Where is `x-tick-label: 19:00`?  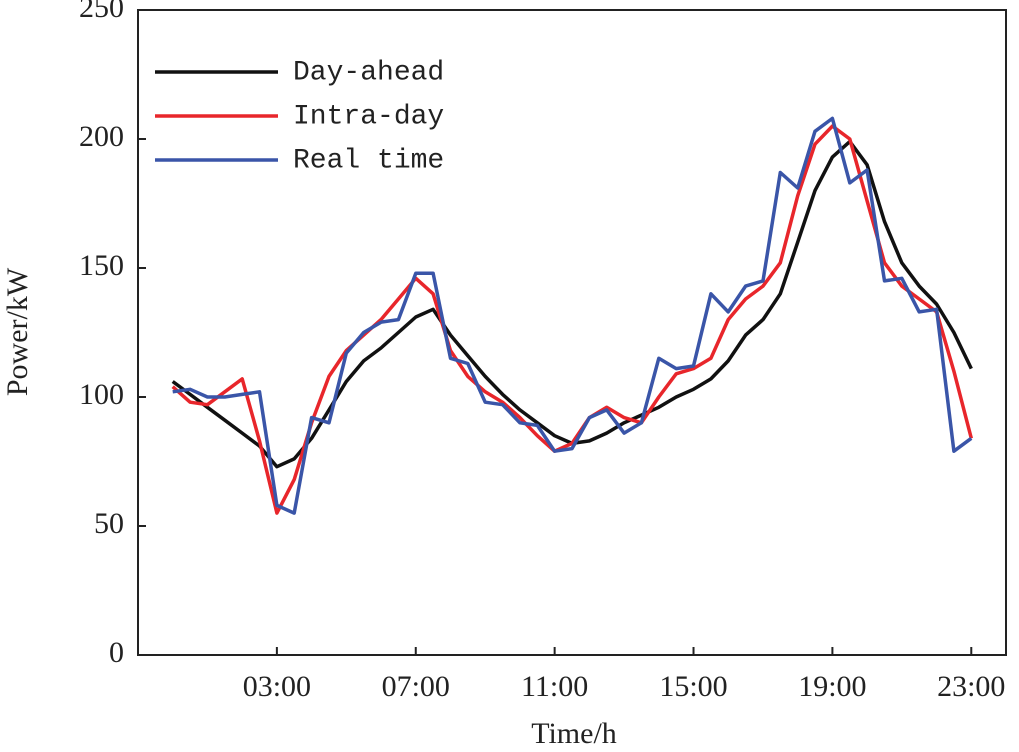
x-tick-label: 19:00 is located at coordinates (832, 686).